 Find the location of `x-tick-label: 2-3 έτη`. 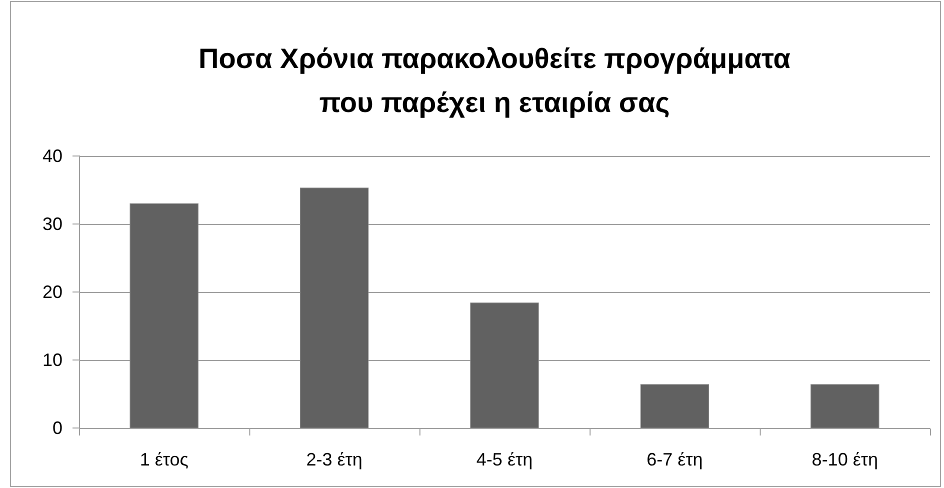

x-tick-label: 2-3 έτη is located at coordinates (334, 459).